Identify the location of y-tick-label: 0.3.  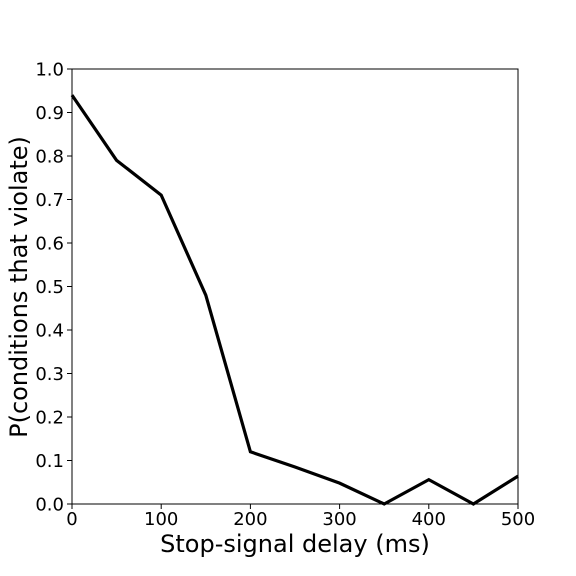
(49, 374).